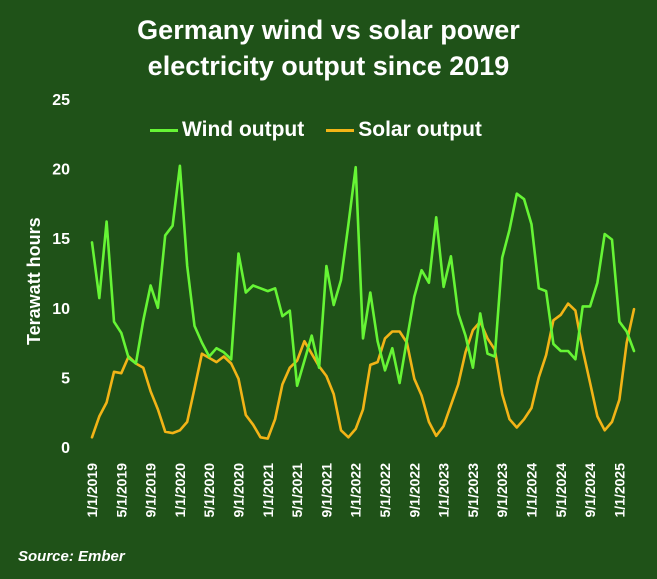 The image size is (657, 579). Describe the element at coordinates (340, 130) in the screenshot. I see `legend-swatch-solar` at that location.